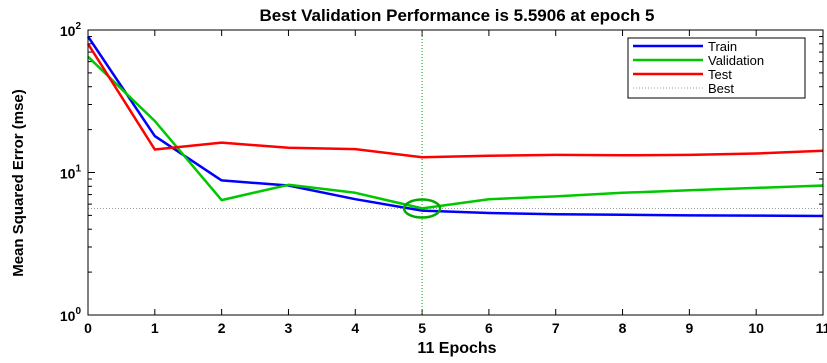  What do you see at coordinates (821, 328) in the screenshot?
I see `x-tick-label: 11` at bounding box center [821, 328].